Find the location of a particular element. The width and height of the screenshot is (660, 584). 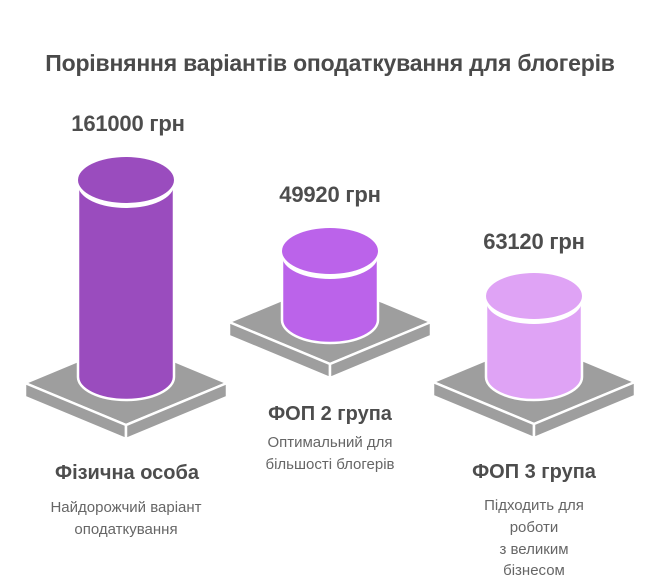

value-label-2: 49920 грн is located at coordinates (330, 194).